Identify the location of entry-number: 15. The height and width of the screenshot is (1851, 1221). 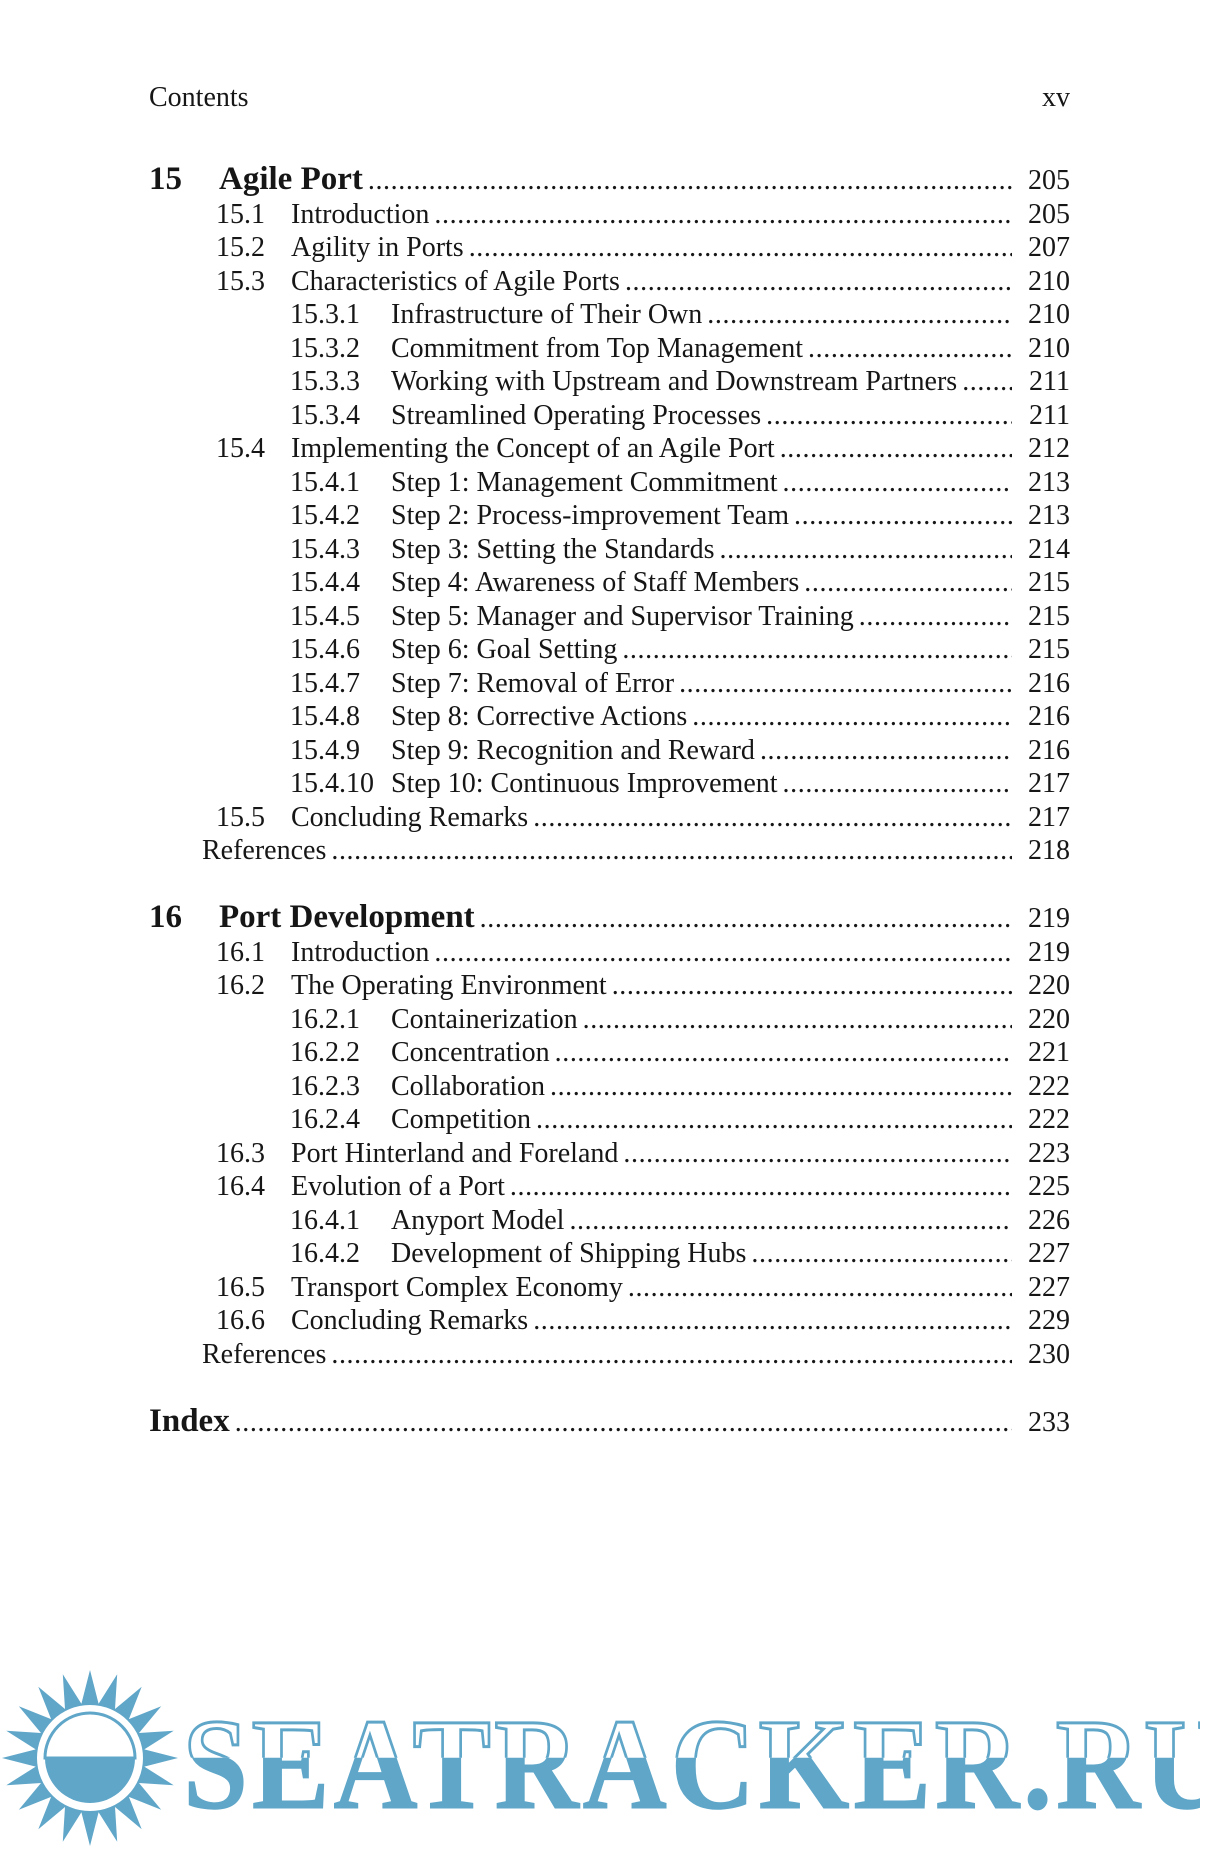
(165, 179).